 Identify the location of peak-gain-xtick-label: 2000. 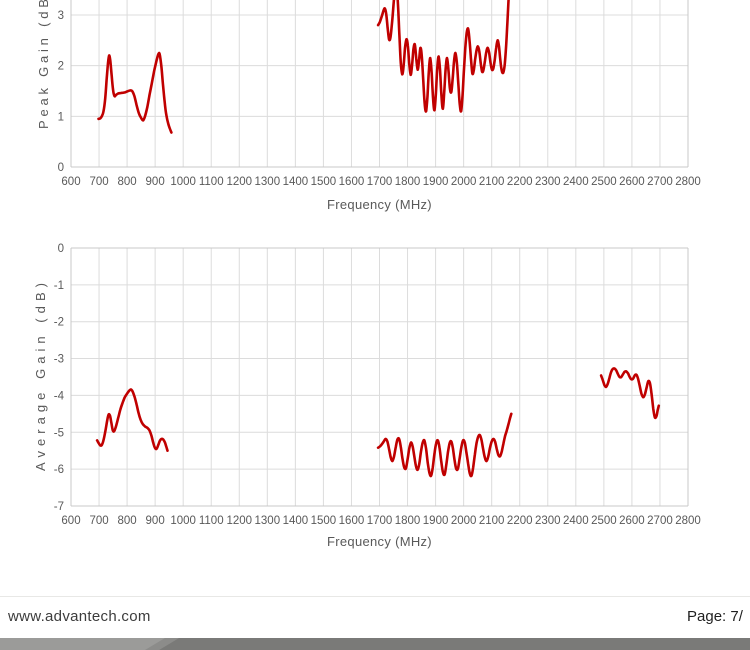
(464, 182).